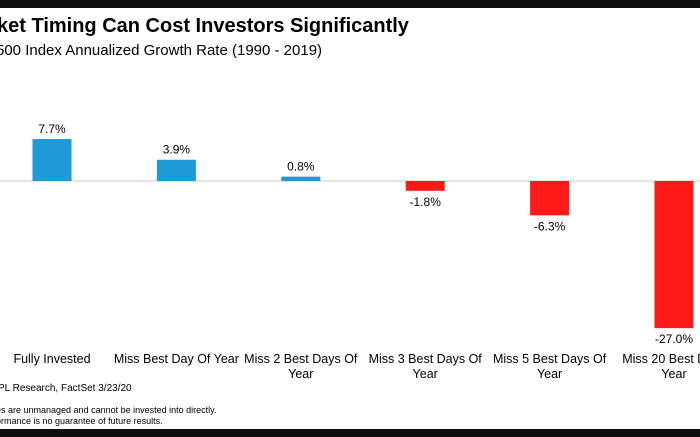 The image size is (700, 437). Describe the element at coordinates (674, 374) in the screenshot. I see `category-label-6-line-2: Year` at that location.